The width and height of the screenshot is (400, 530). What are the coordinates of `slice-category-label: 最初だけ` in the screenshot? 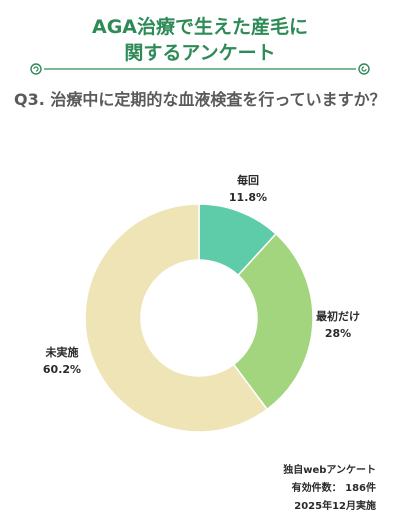 It's located at (338, 316).